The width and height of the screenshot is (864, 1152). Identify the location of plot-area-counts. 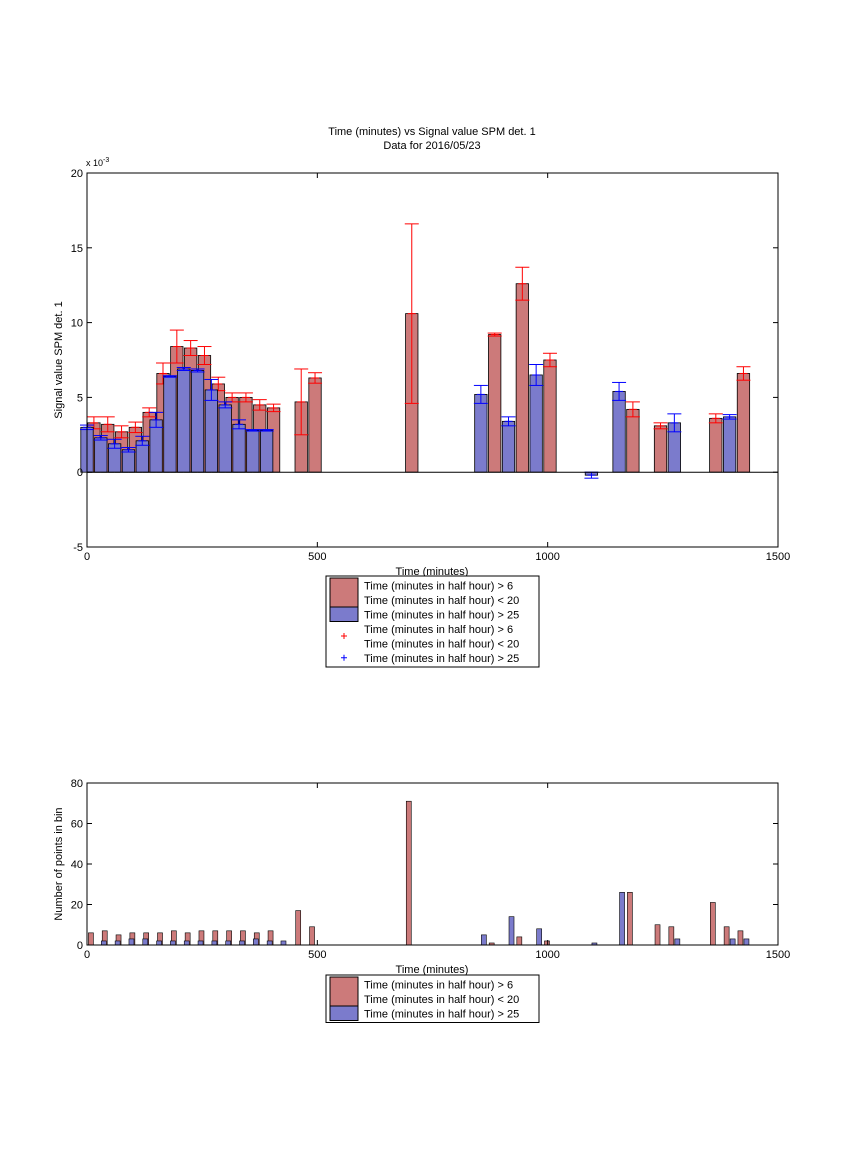
(432, 864).